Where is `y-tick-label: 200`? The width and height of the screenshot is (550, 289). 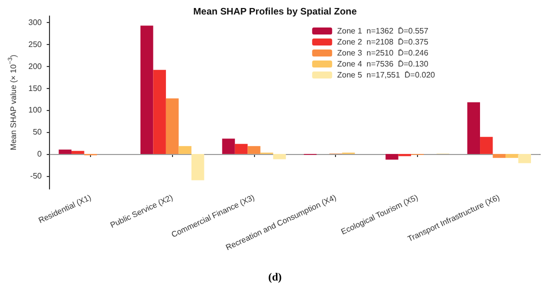
y-tick-label: 200 is located at coordinates (35, 66).